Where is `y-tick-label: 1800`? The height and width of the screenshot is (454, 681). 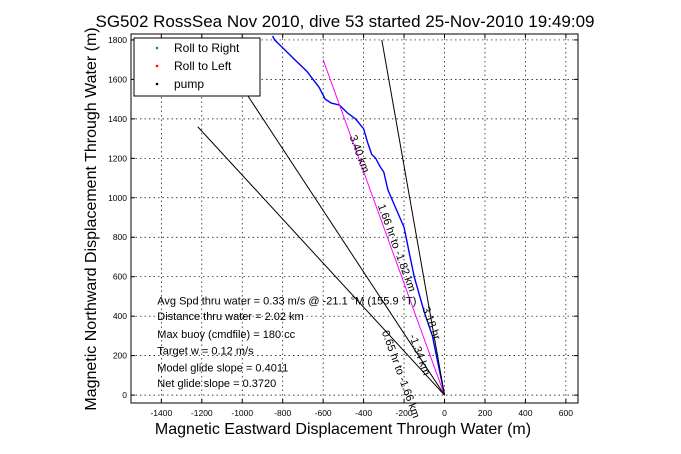 y-tick-label: 1800 is located at coordinates (117, 40).